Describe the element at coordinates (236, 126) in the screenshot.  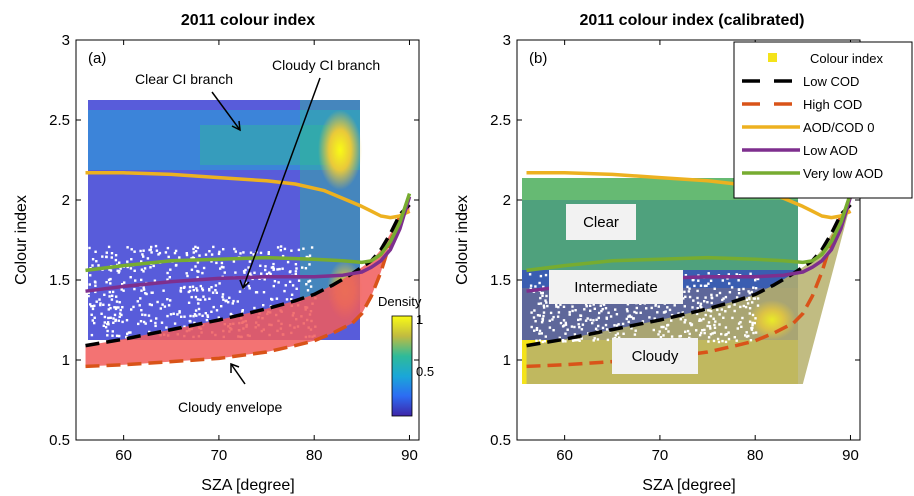
I see `arrow-clear-head` at that location.